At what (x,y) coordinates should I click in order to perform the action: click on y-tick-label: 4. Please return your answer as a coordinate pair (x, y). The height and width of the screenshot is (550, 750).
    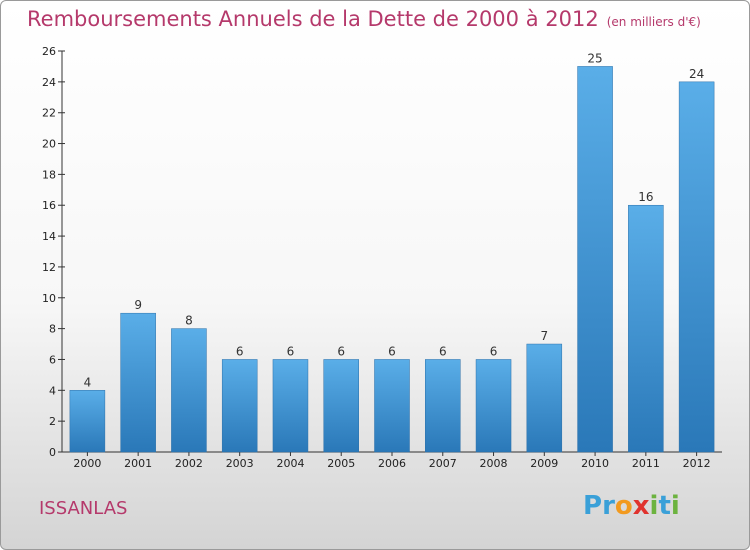
    Looking at the image, I should click on (52, 390).